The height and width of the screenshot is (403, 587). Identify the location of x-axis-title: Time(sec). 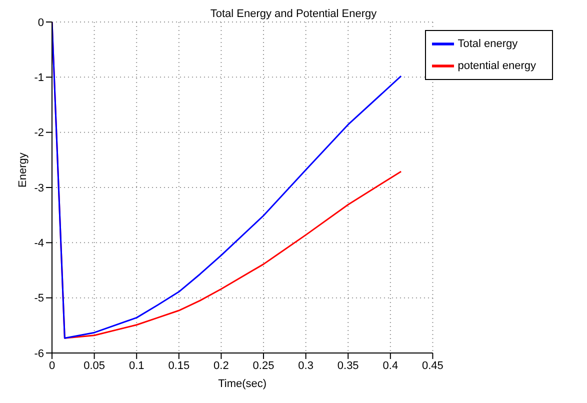
(242, 384).